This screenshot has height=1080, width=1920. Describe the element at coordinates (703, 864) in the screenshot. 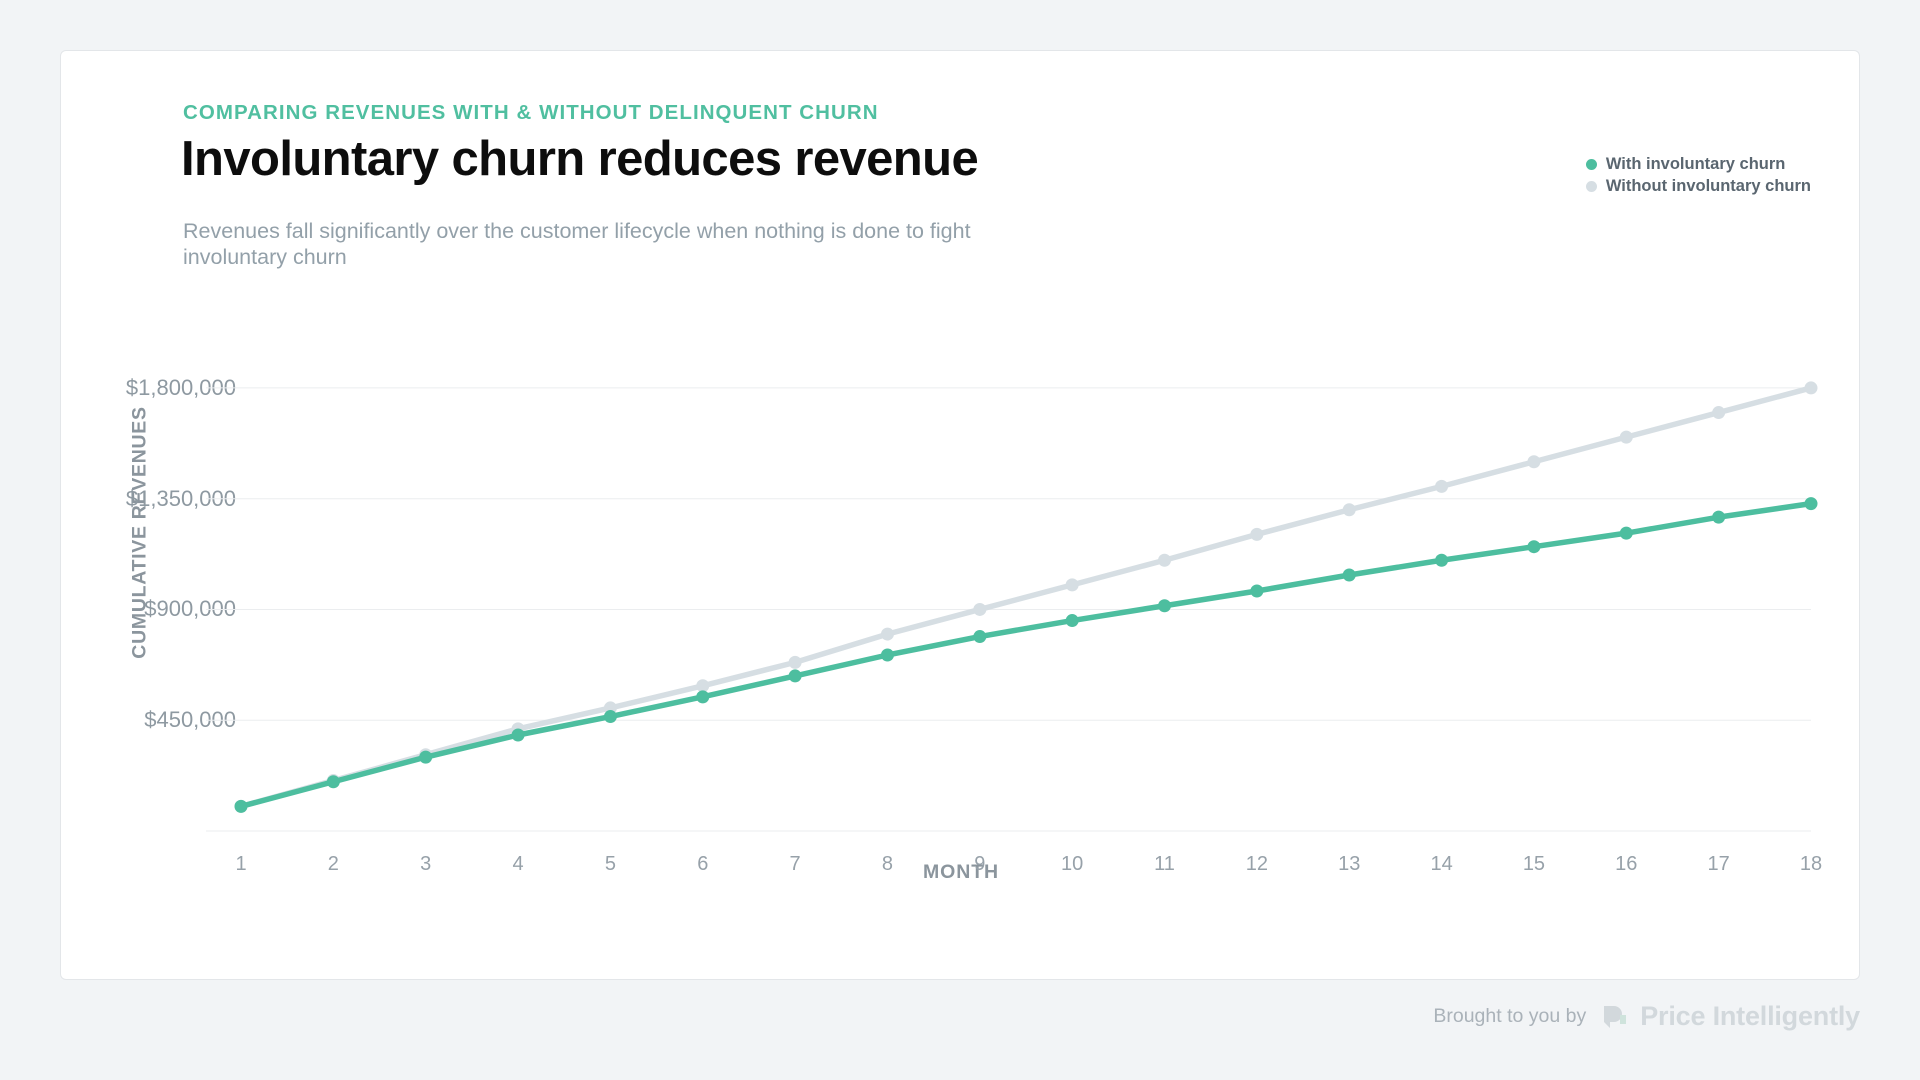

I see `x-axis-tick-label: 6` at that location.